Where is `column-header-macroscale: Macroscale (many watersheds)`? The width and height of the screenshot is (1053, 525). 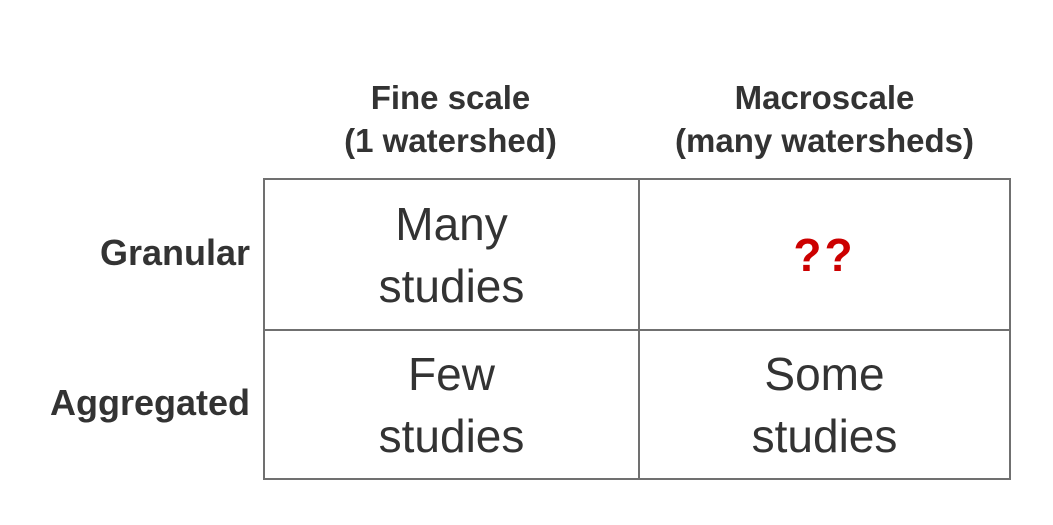
column-header-macroscale: Macroscale (many watersheds) is located at coordinates (824, 119).